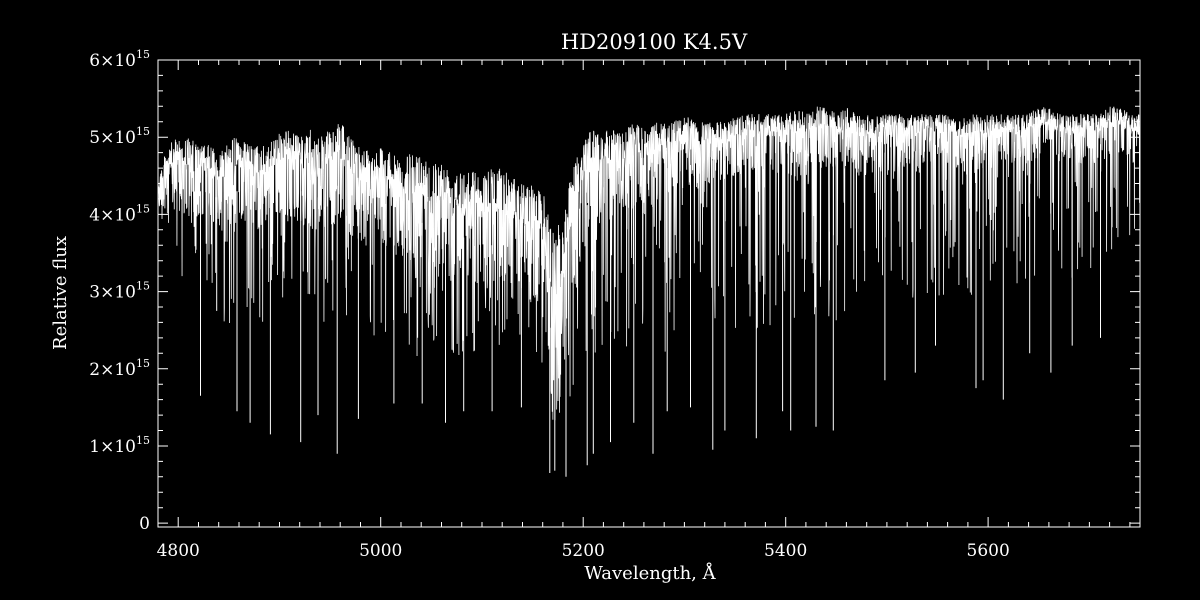 The image size is (1200, 600). I want to click on y-tick-label: 1×10¹⁵, so click(119, 445).